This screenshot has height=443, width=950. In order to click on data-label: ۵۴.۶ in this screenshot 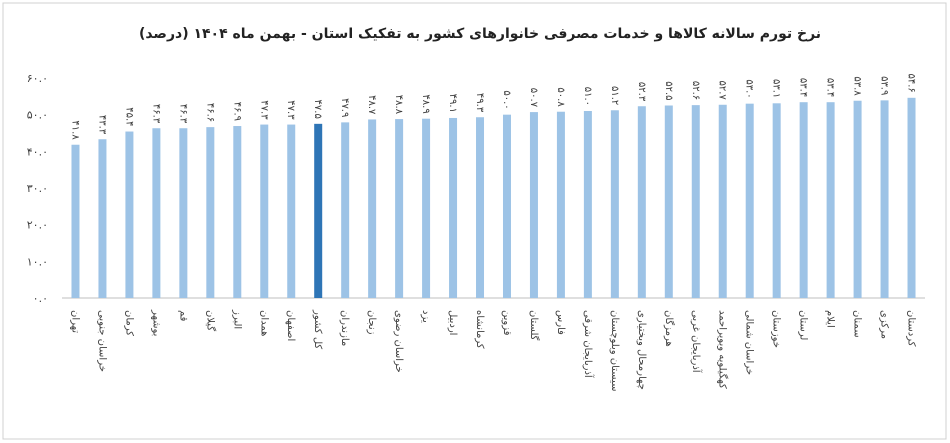, I will do `click(911, 83)`.